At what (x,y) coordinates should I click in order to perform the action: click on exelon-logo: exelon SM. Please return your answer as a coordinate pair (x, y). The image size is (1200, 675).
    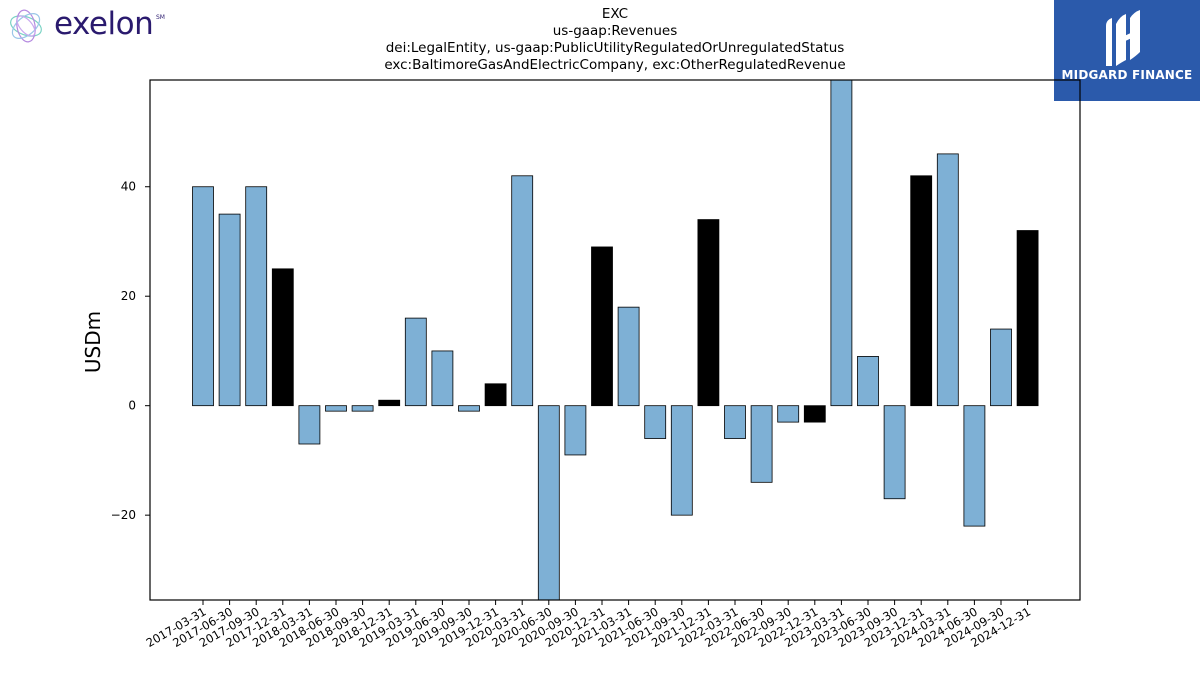
    Looking at the image, I should click on (99, 26).